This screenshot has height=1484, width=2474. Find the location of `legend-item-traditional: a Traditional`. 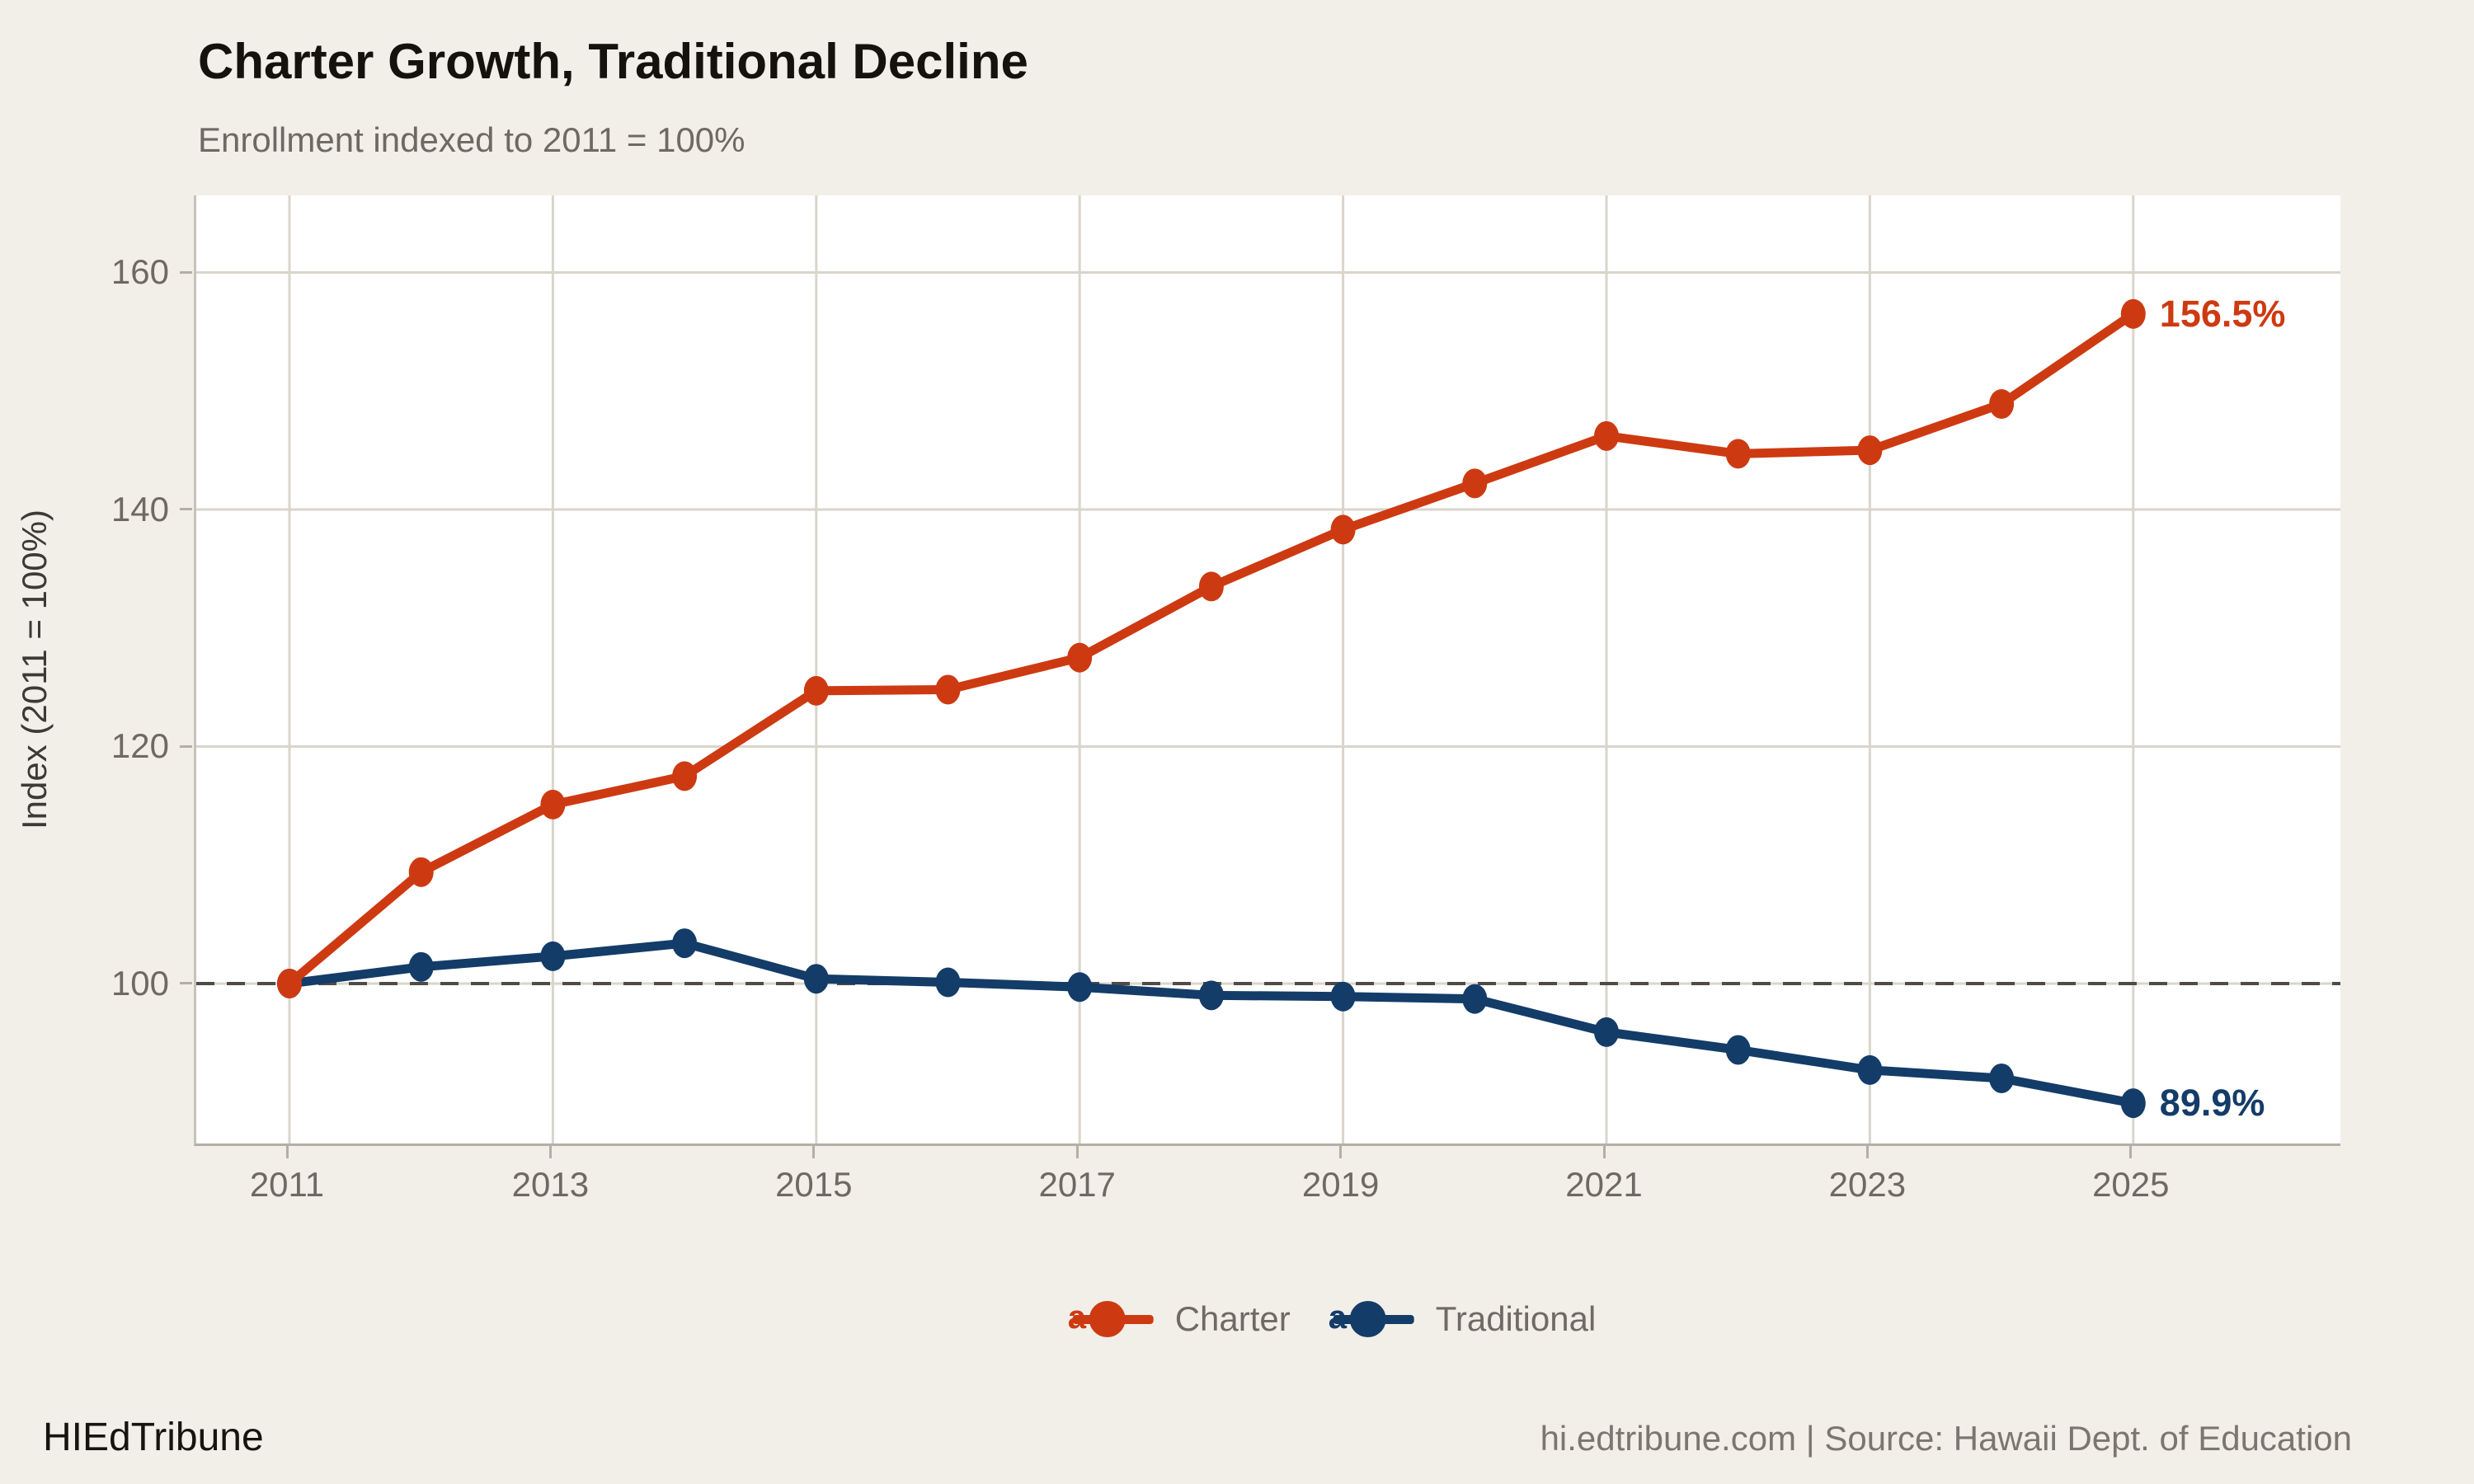

legend-item-traditional: a Traditional is located at coordinates (1463, 1319).